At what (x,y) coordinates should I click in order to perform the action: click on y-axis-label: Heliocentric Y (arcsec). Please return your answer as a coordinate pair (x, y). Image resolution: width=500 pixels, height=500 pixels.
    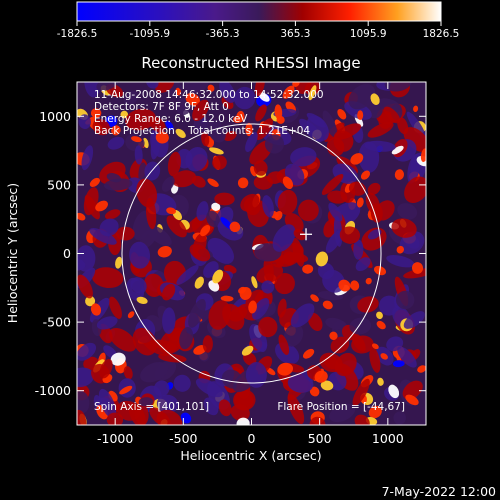
    Looking at the image, I should click on (12, 253).